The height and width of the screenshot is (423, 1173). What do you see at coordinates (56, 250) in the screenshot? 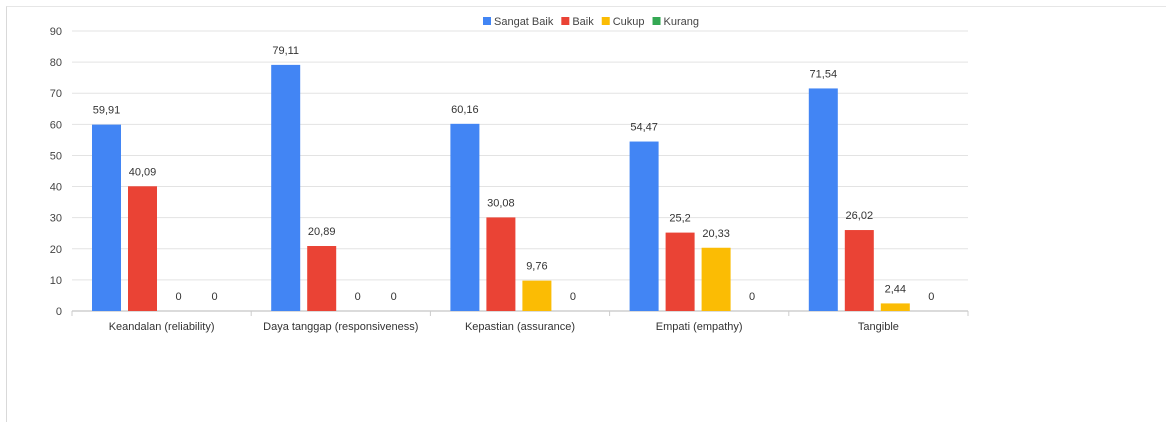
I see `y-tick-label: 20` at bounding box center [56, 250].